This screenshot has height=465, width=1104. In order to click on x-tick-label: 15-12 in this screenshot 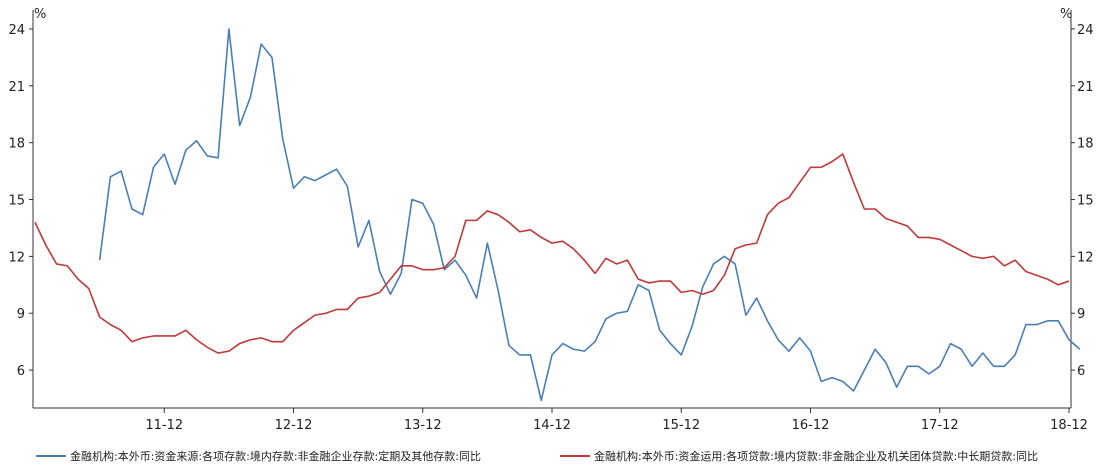, I will do `click(681, 425)`.